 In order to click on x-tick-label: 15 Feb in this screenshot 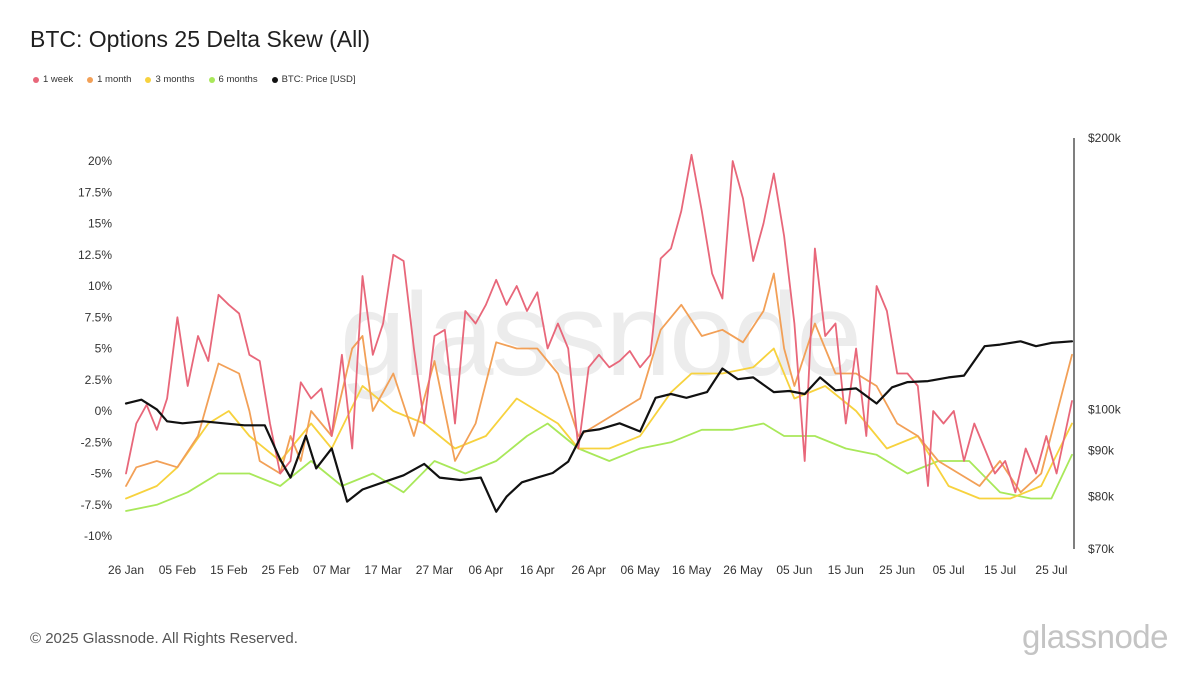, I will do `click(229, 570)`.